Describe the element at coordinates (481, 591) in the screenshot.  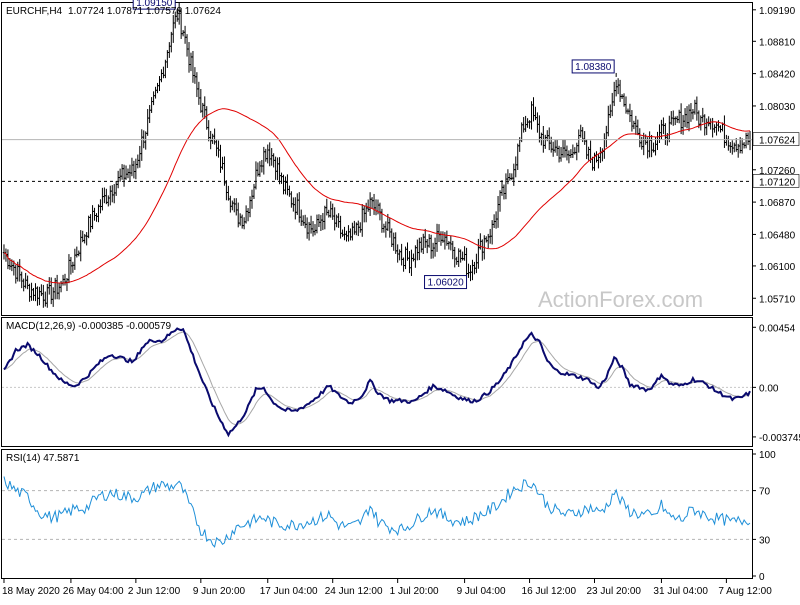
I see `time-axis-label: 9 Jul 04:00` at that location.